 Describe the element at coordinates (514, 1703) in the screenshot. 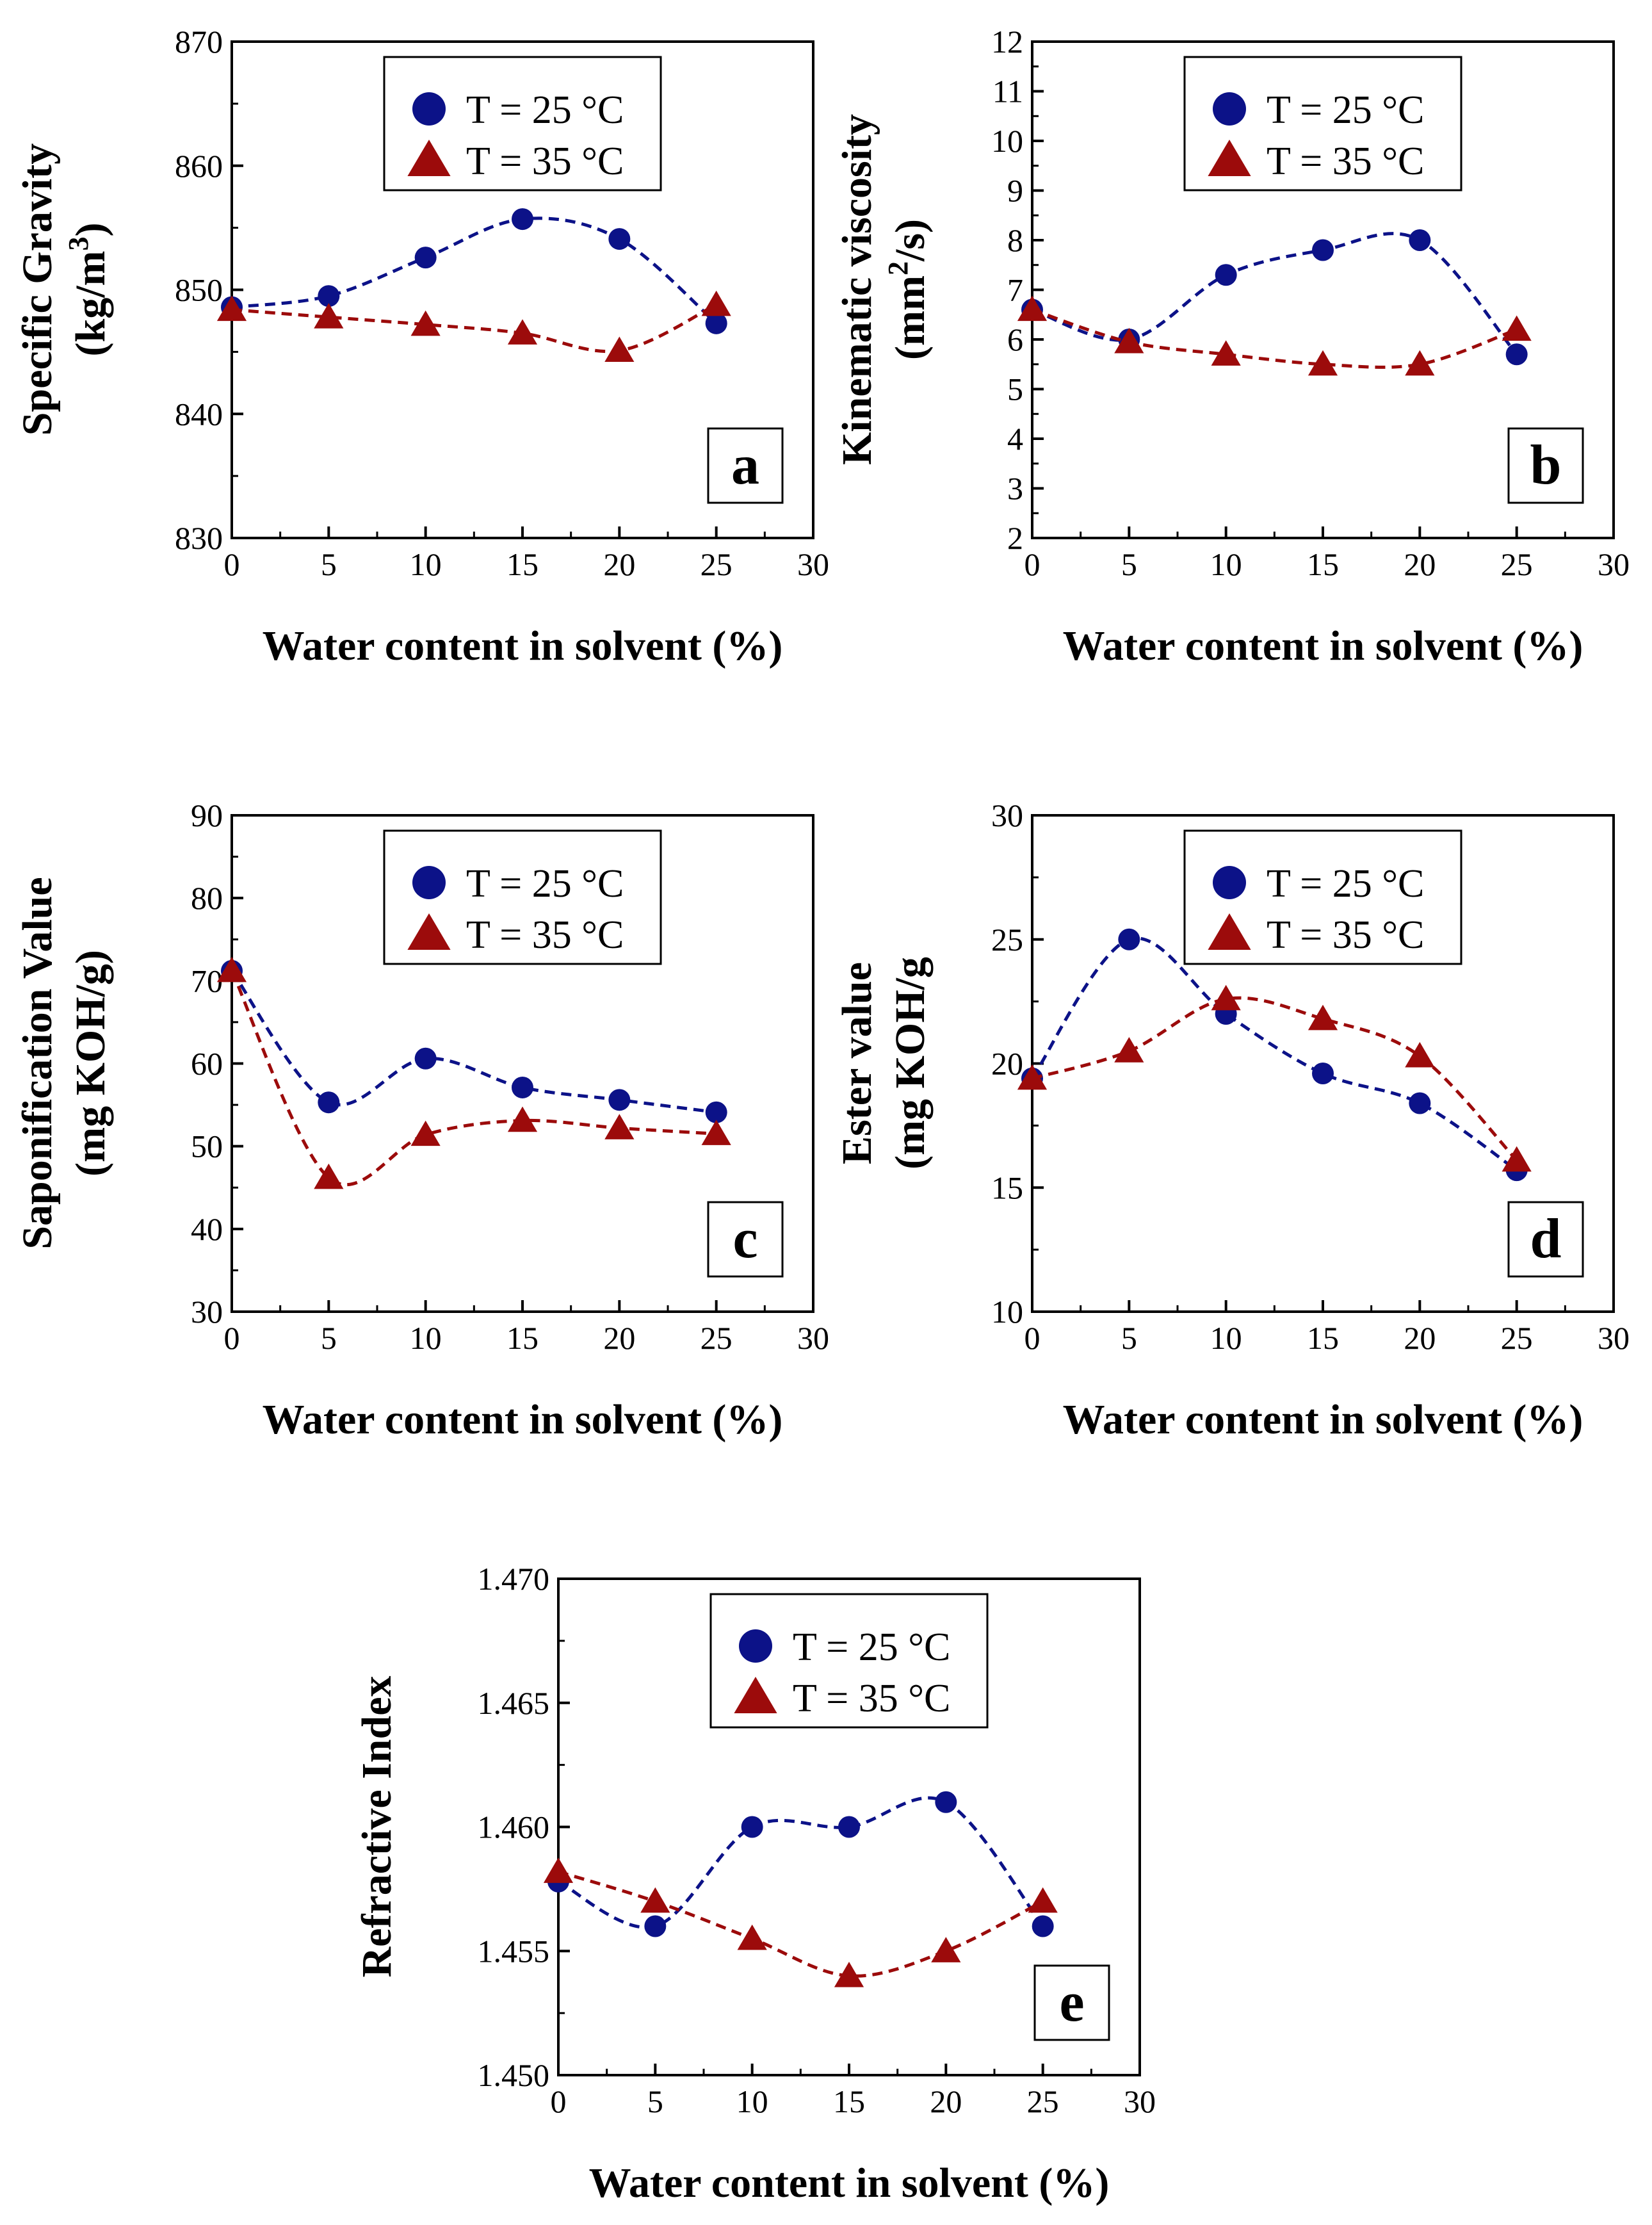

I see `y-tick-label: 1.465` at that location.